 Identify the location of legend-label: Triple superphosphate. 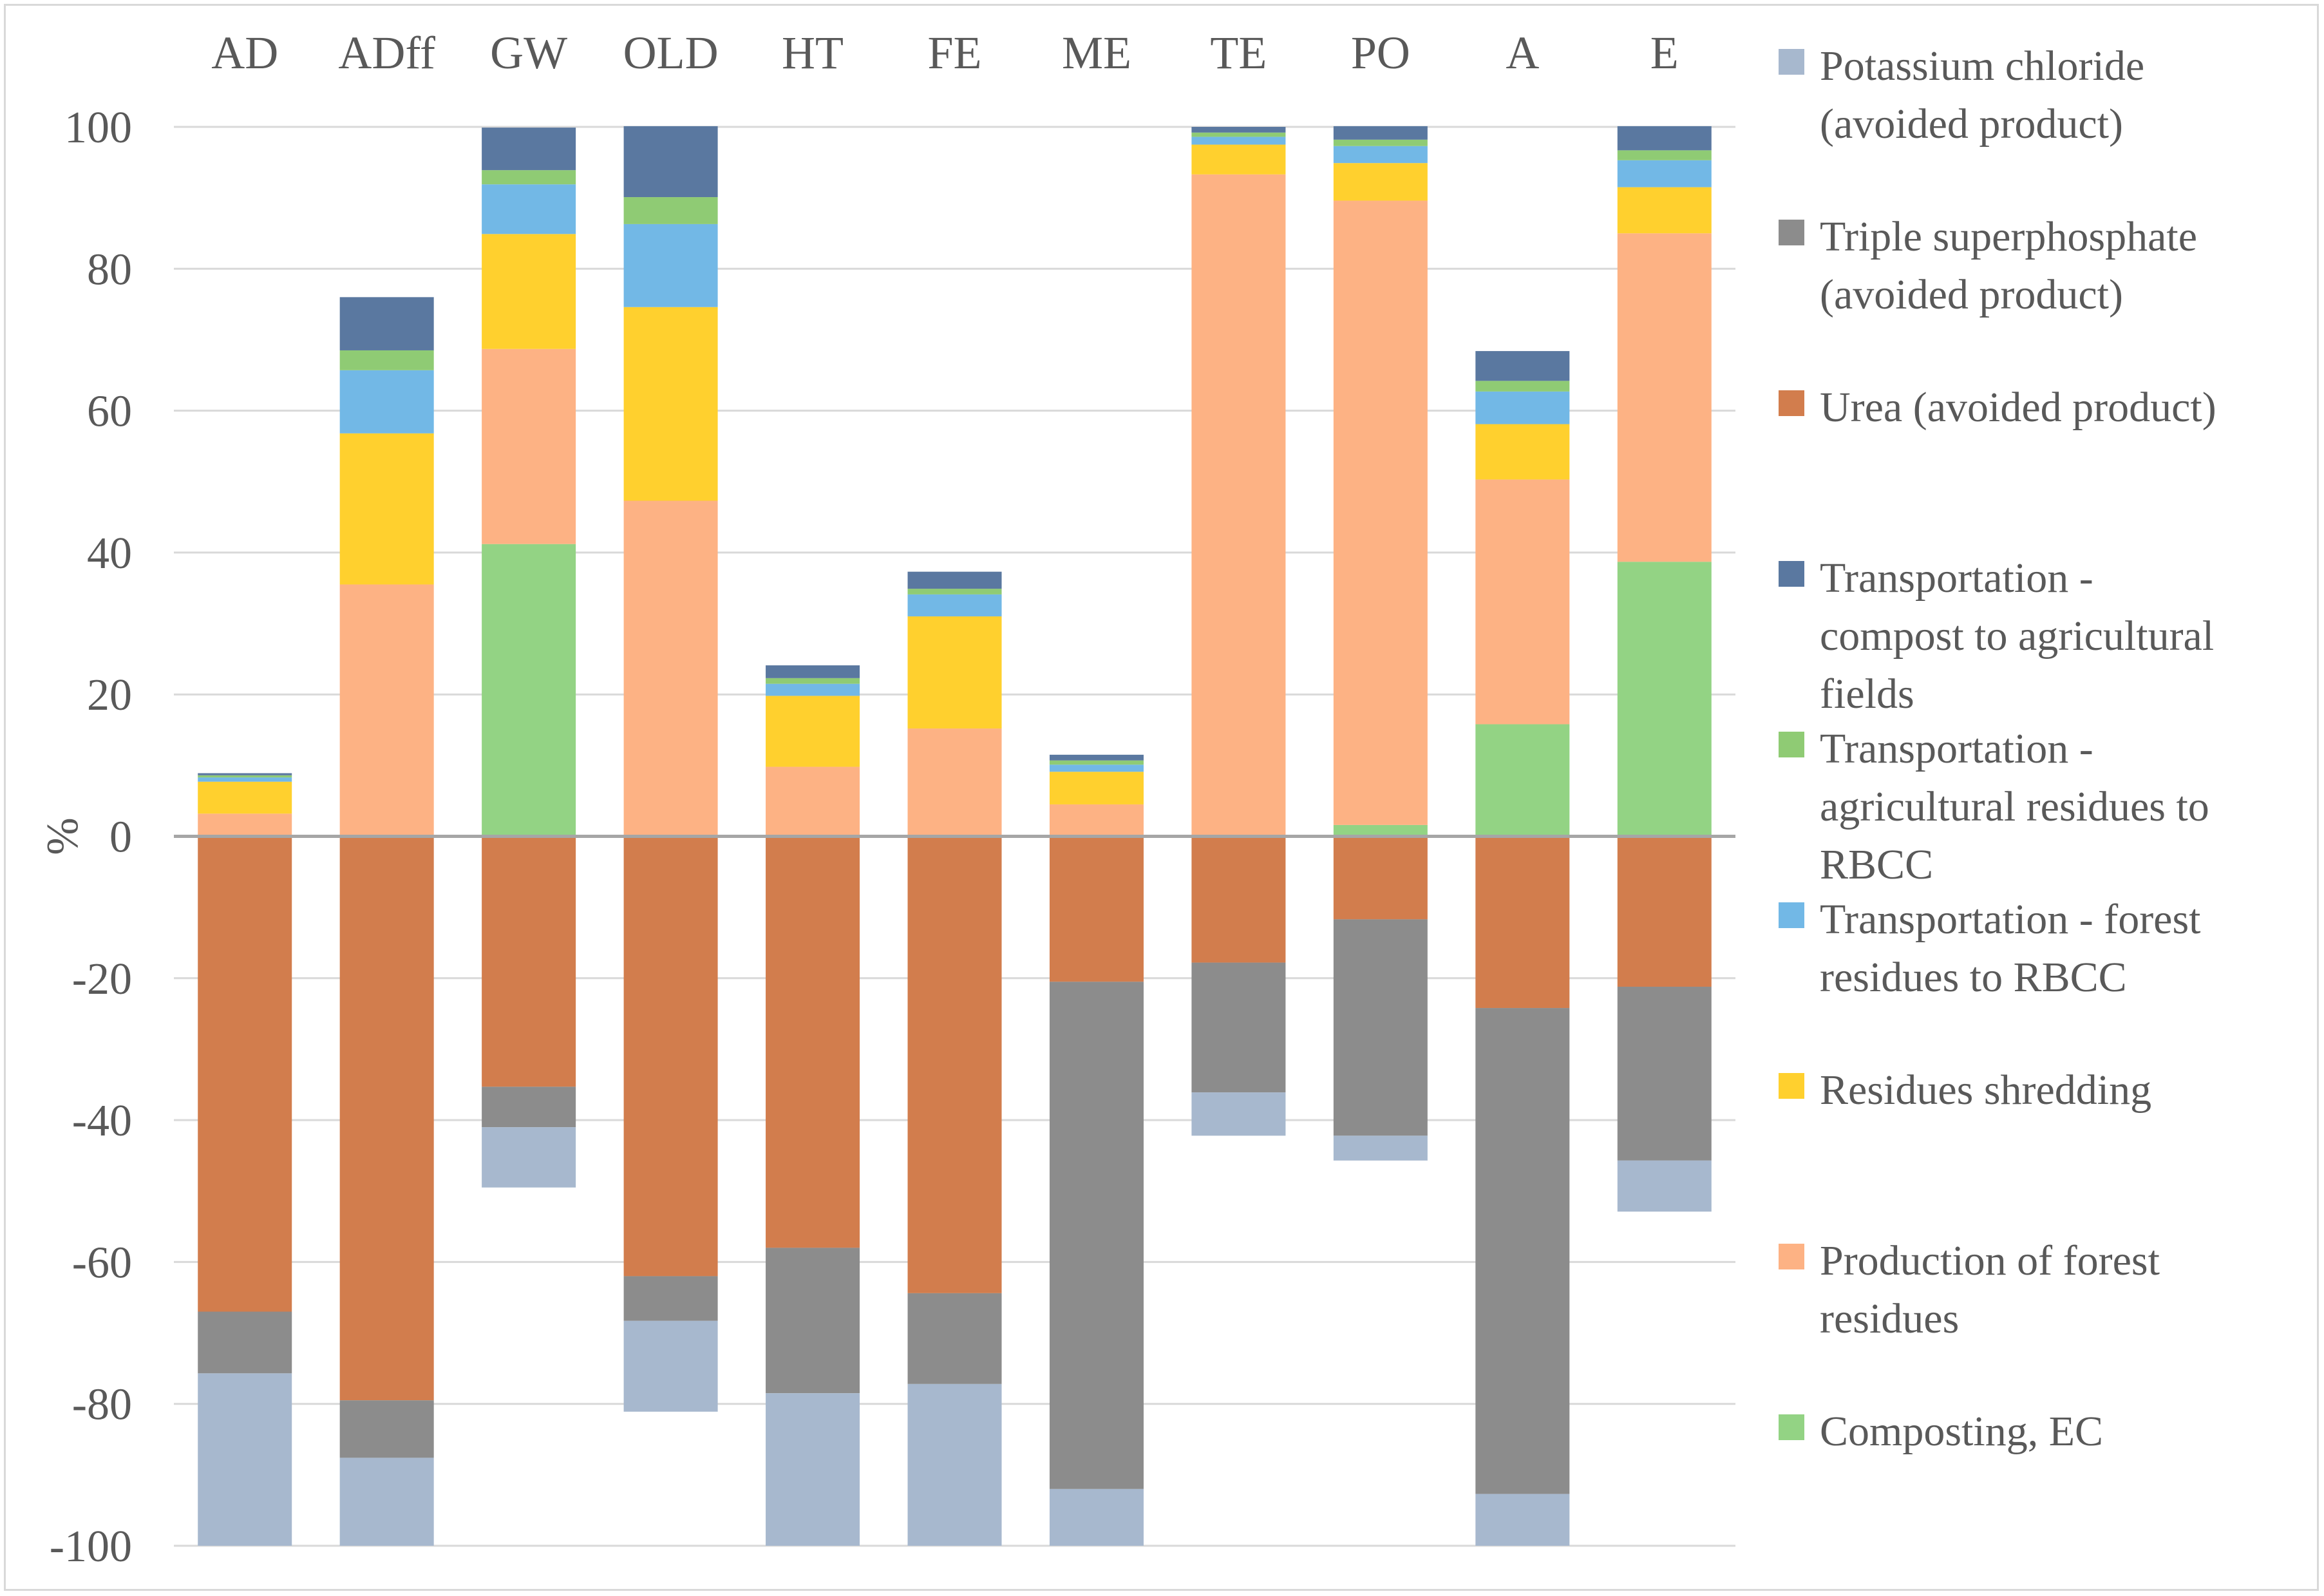
(2009, 236).